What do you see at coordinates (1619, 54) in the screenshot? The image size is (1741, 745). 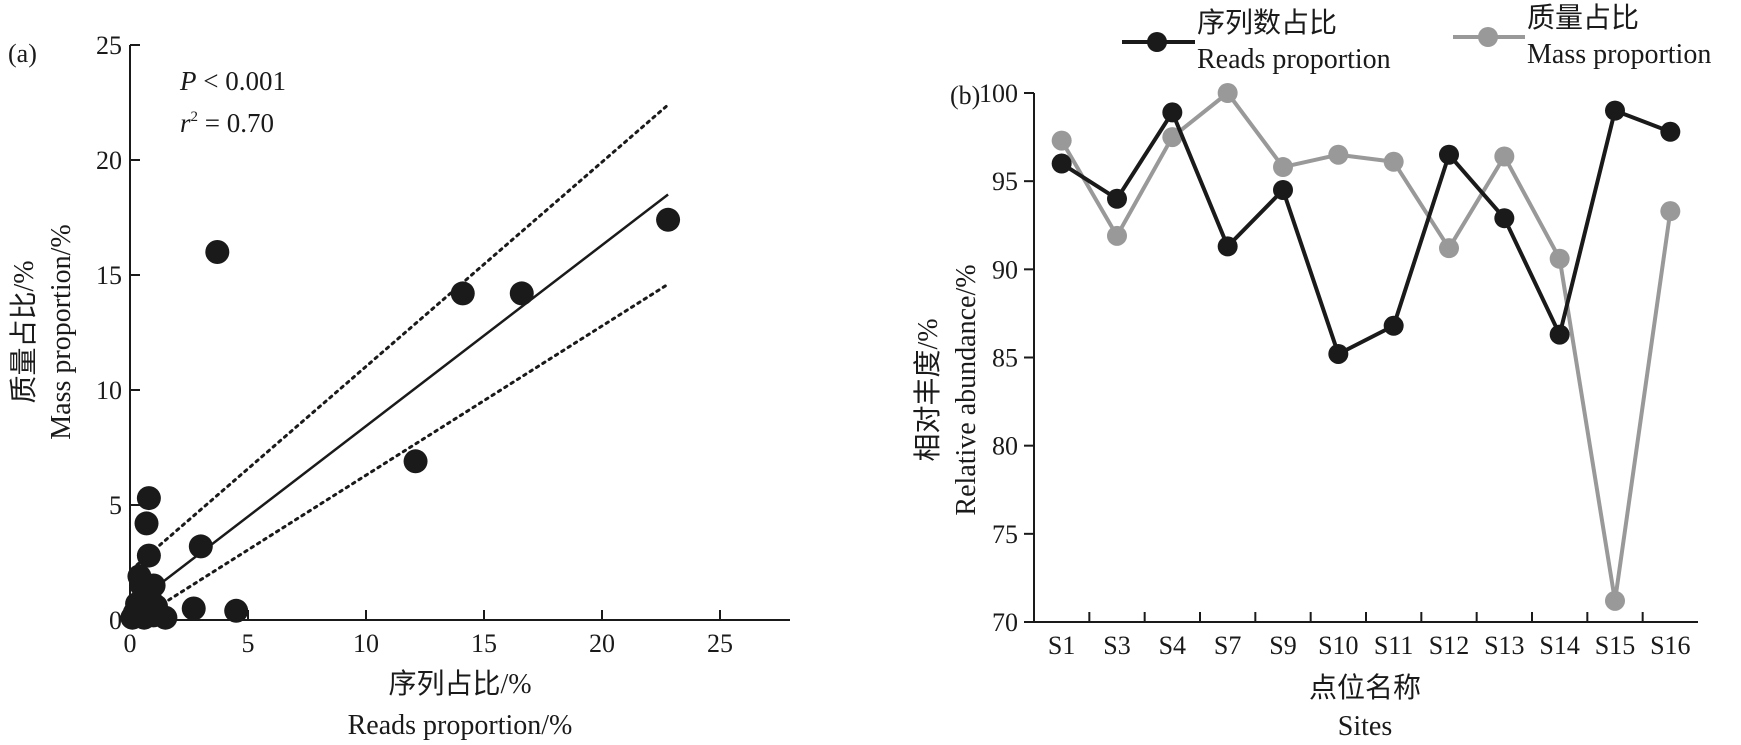 I see `legend-label-mass: Mass proportion` at bounding box center [1619, 54].